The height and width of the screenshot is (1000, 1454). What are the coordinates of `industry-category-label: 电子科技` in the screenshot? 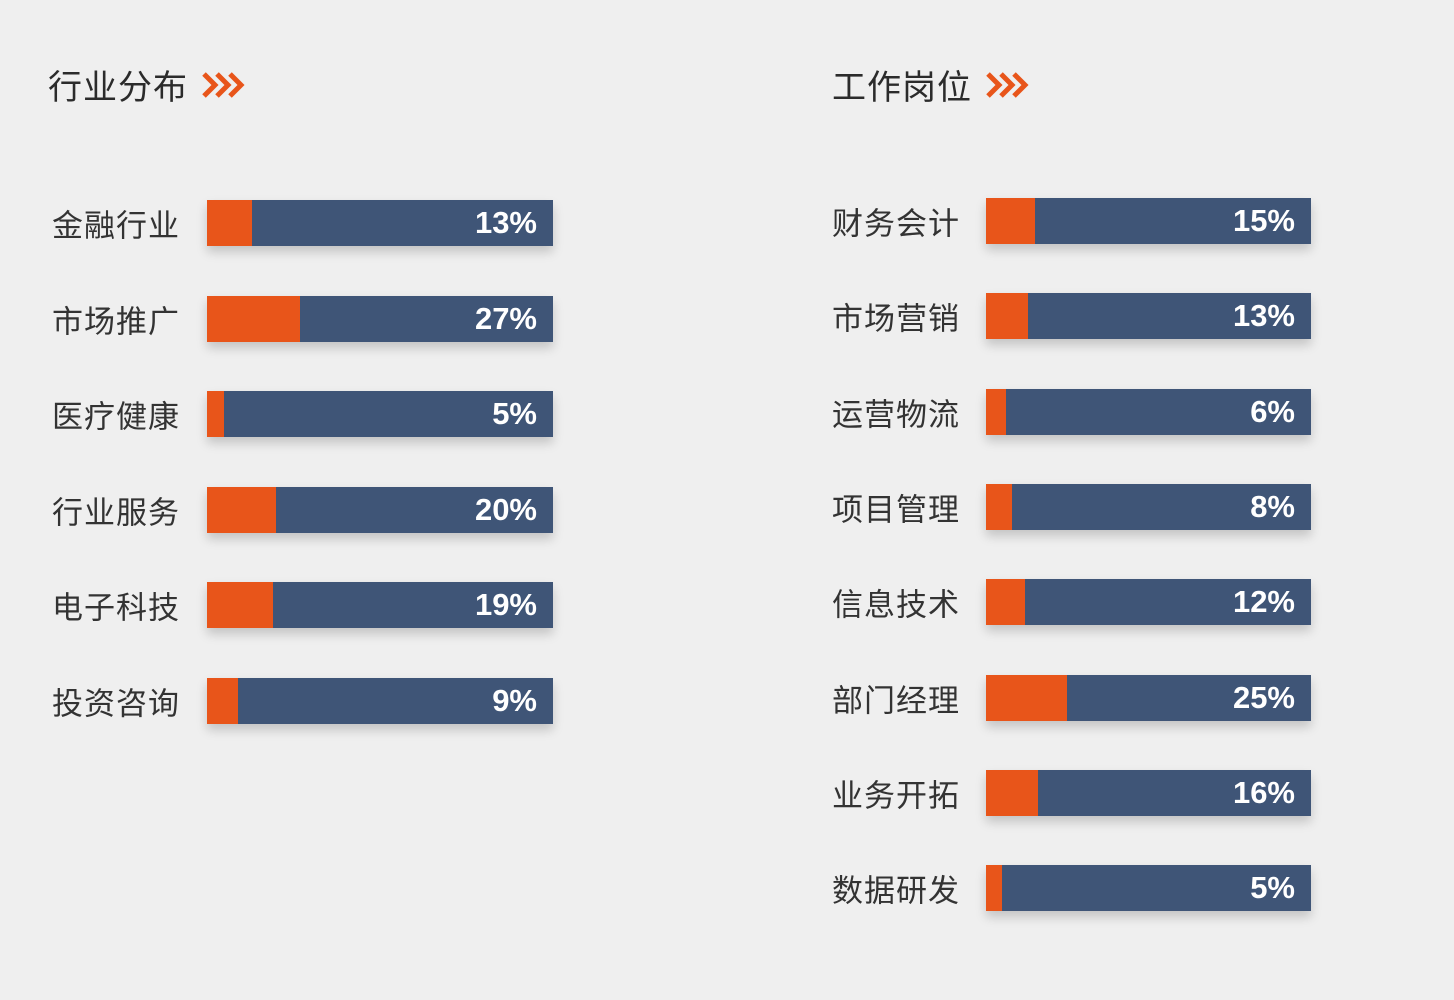 It's located at (116, 608).